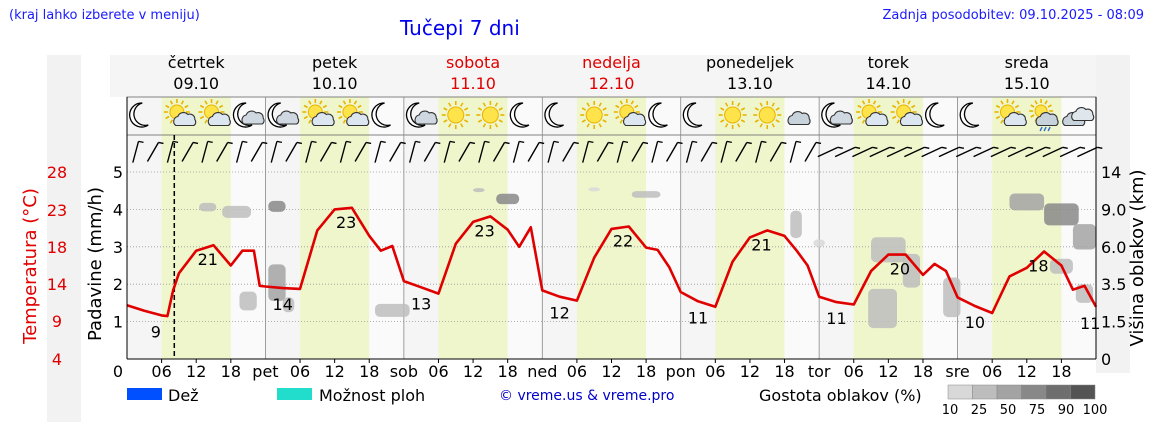  I want to click on day-name: petek, so click(334, 62).